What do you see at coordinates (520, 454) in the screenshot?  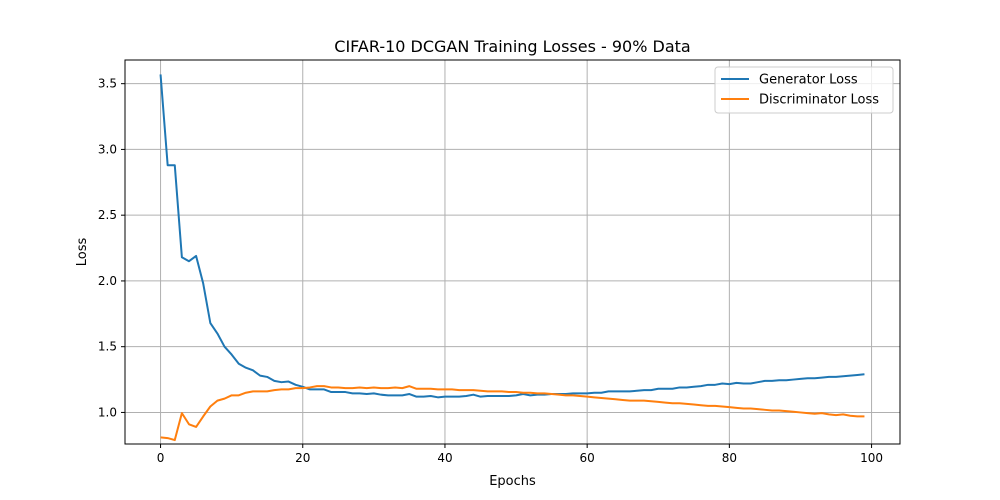 I see `x-axis: 0 20 40 60 80 100` at bounding box center [520, 454].